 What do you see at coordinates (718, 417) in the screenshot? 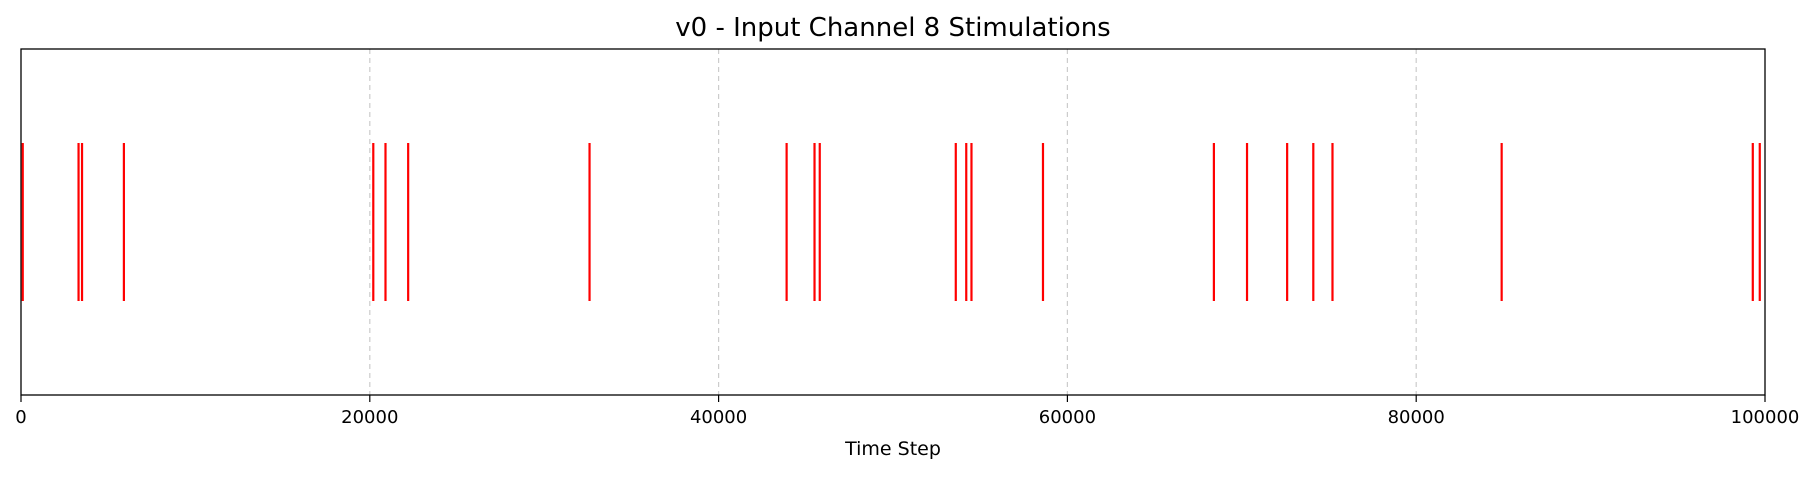
I see `x-tick-label: 40000` at bounding box center [718, 417].